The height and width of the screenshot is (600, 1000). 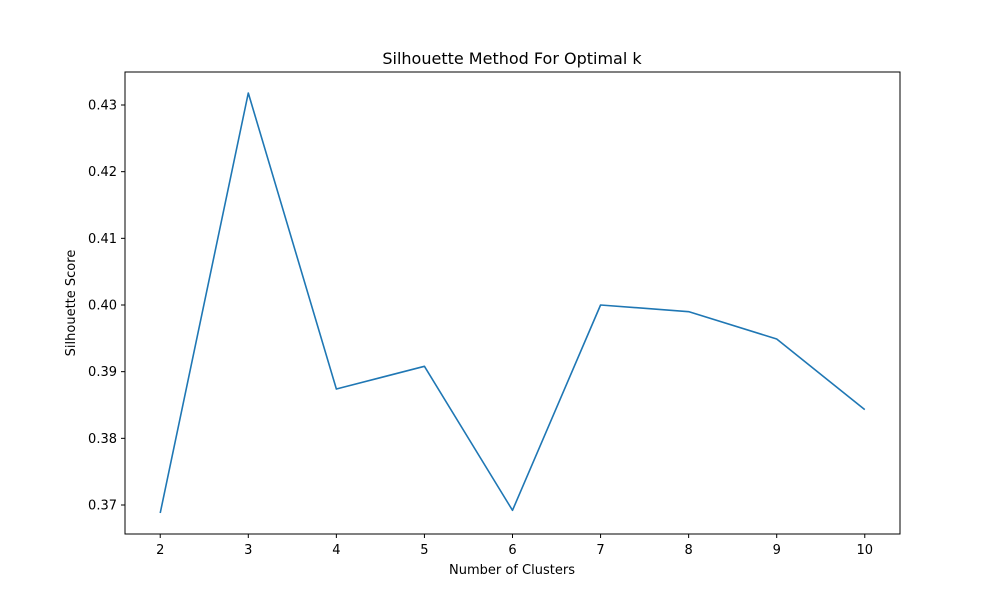 What do you see at coordinates (688, 550) in the screenshot?
I see `x-tick-label: 8` at bounding box center [688, 550].